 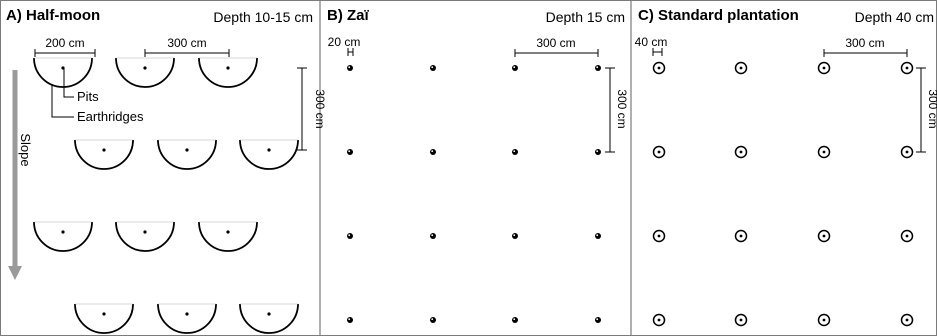 What do you see at coordinates (62, 93) in the screenshot?
I see `callout-lines` at bounding box center [62, 93].